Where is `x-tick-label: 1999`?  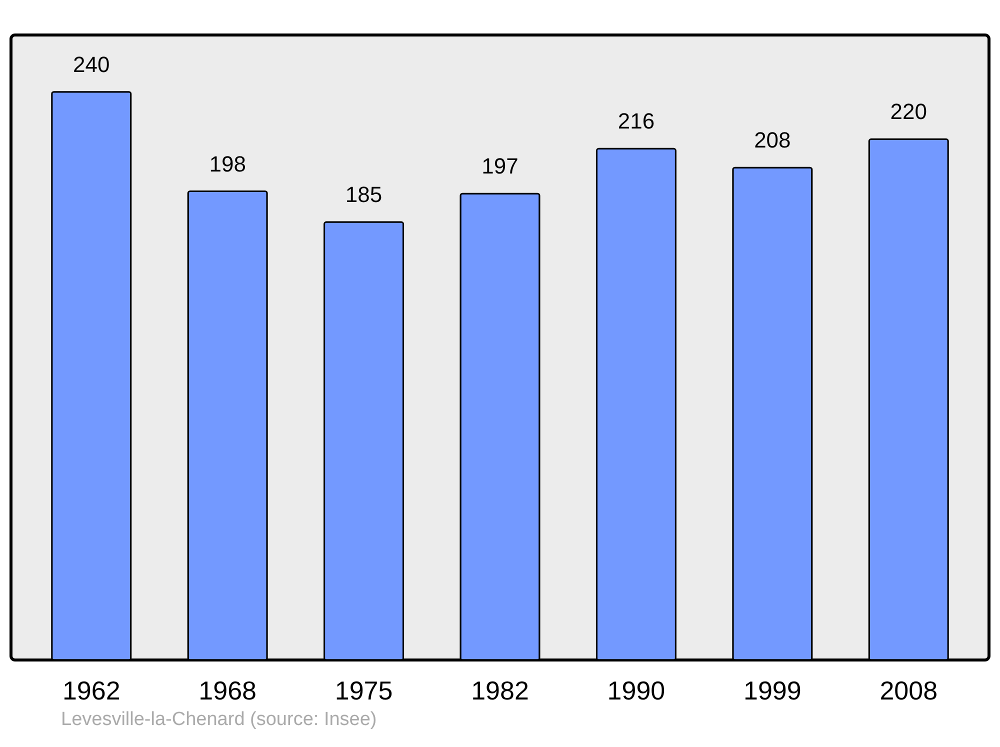 x-tick-label: 1999 is located at coordinates (773, 691).